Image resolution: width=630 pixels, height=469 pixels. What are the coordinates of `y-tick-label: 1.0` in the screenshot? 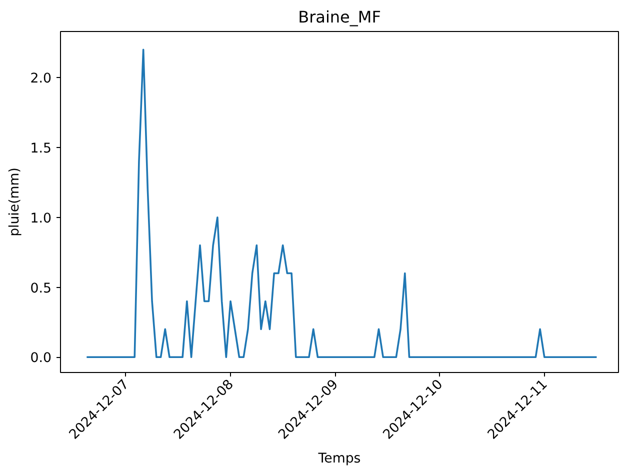 It's located at (41, 218).